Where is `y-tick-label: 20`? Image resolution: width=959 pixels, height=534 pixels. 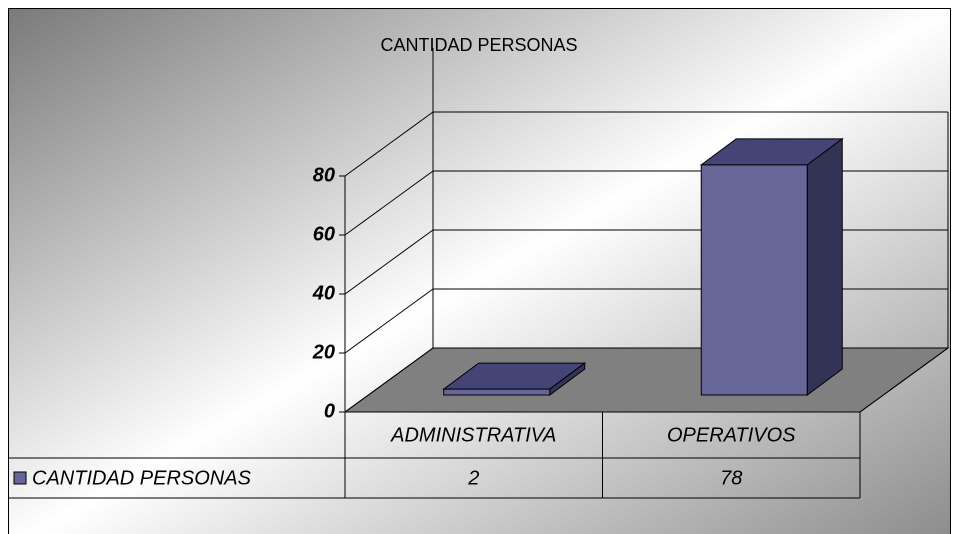
y-tick-label: 20 is located at coordinates (323, 352).